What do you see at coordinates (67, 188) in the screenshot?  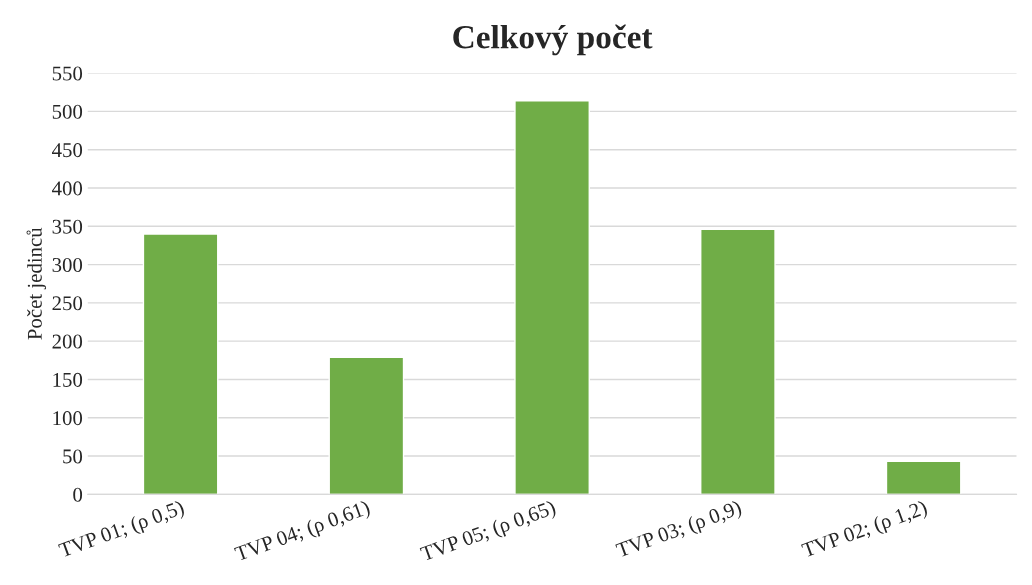 I see `y-tick-label: 400` at bounding box center [67, 188].